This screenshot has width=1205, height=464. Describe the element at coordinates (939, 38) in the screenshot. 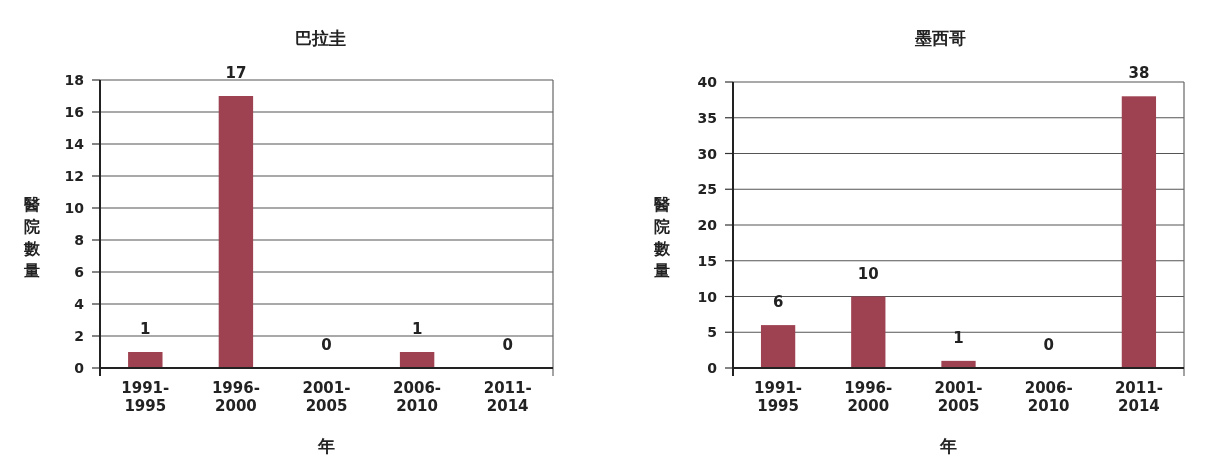

I see `chart-title: 墨西哥` at that location.